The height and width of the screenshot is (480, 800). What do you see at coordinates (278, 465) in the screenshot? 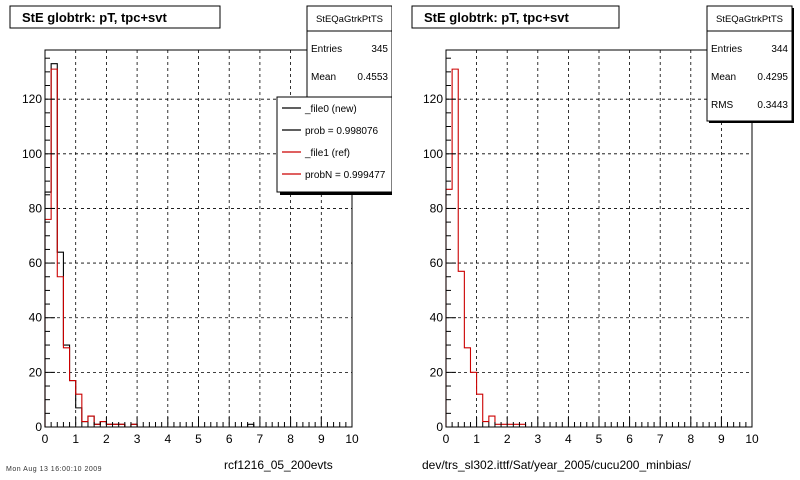
I see `x-axis-label: rcf1216_05_200evts` at bounding box center [278, 465].